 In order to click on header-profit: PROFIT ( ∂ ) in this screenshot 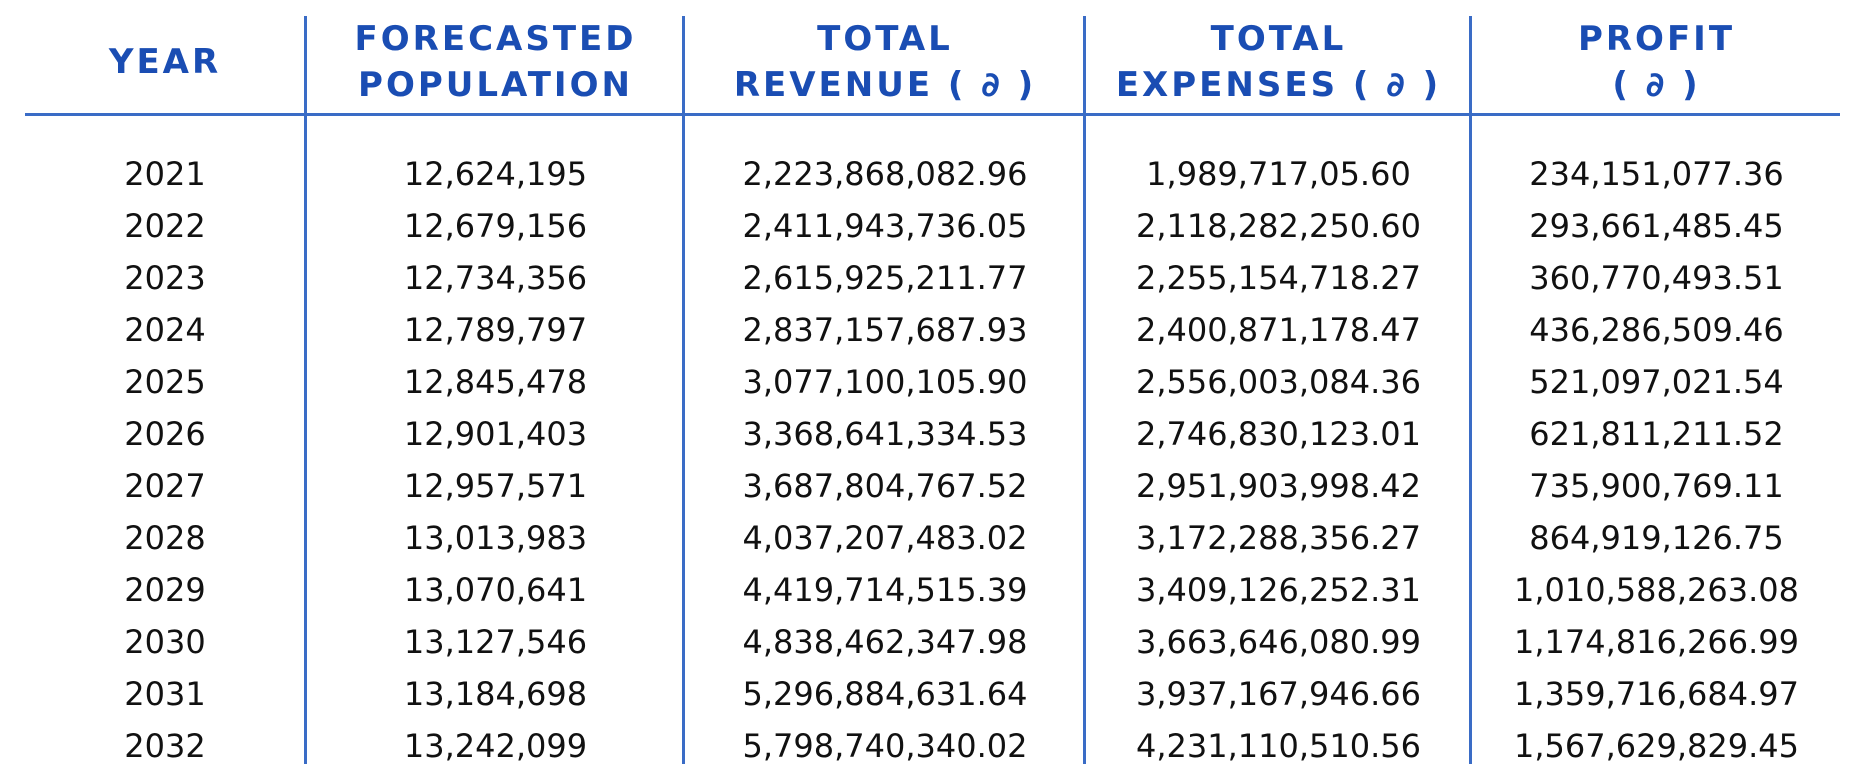, I will do `click(1656, 62)`.